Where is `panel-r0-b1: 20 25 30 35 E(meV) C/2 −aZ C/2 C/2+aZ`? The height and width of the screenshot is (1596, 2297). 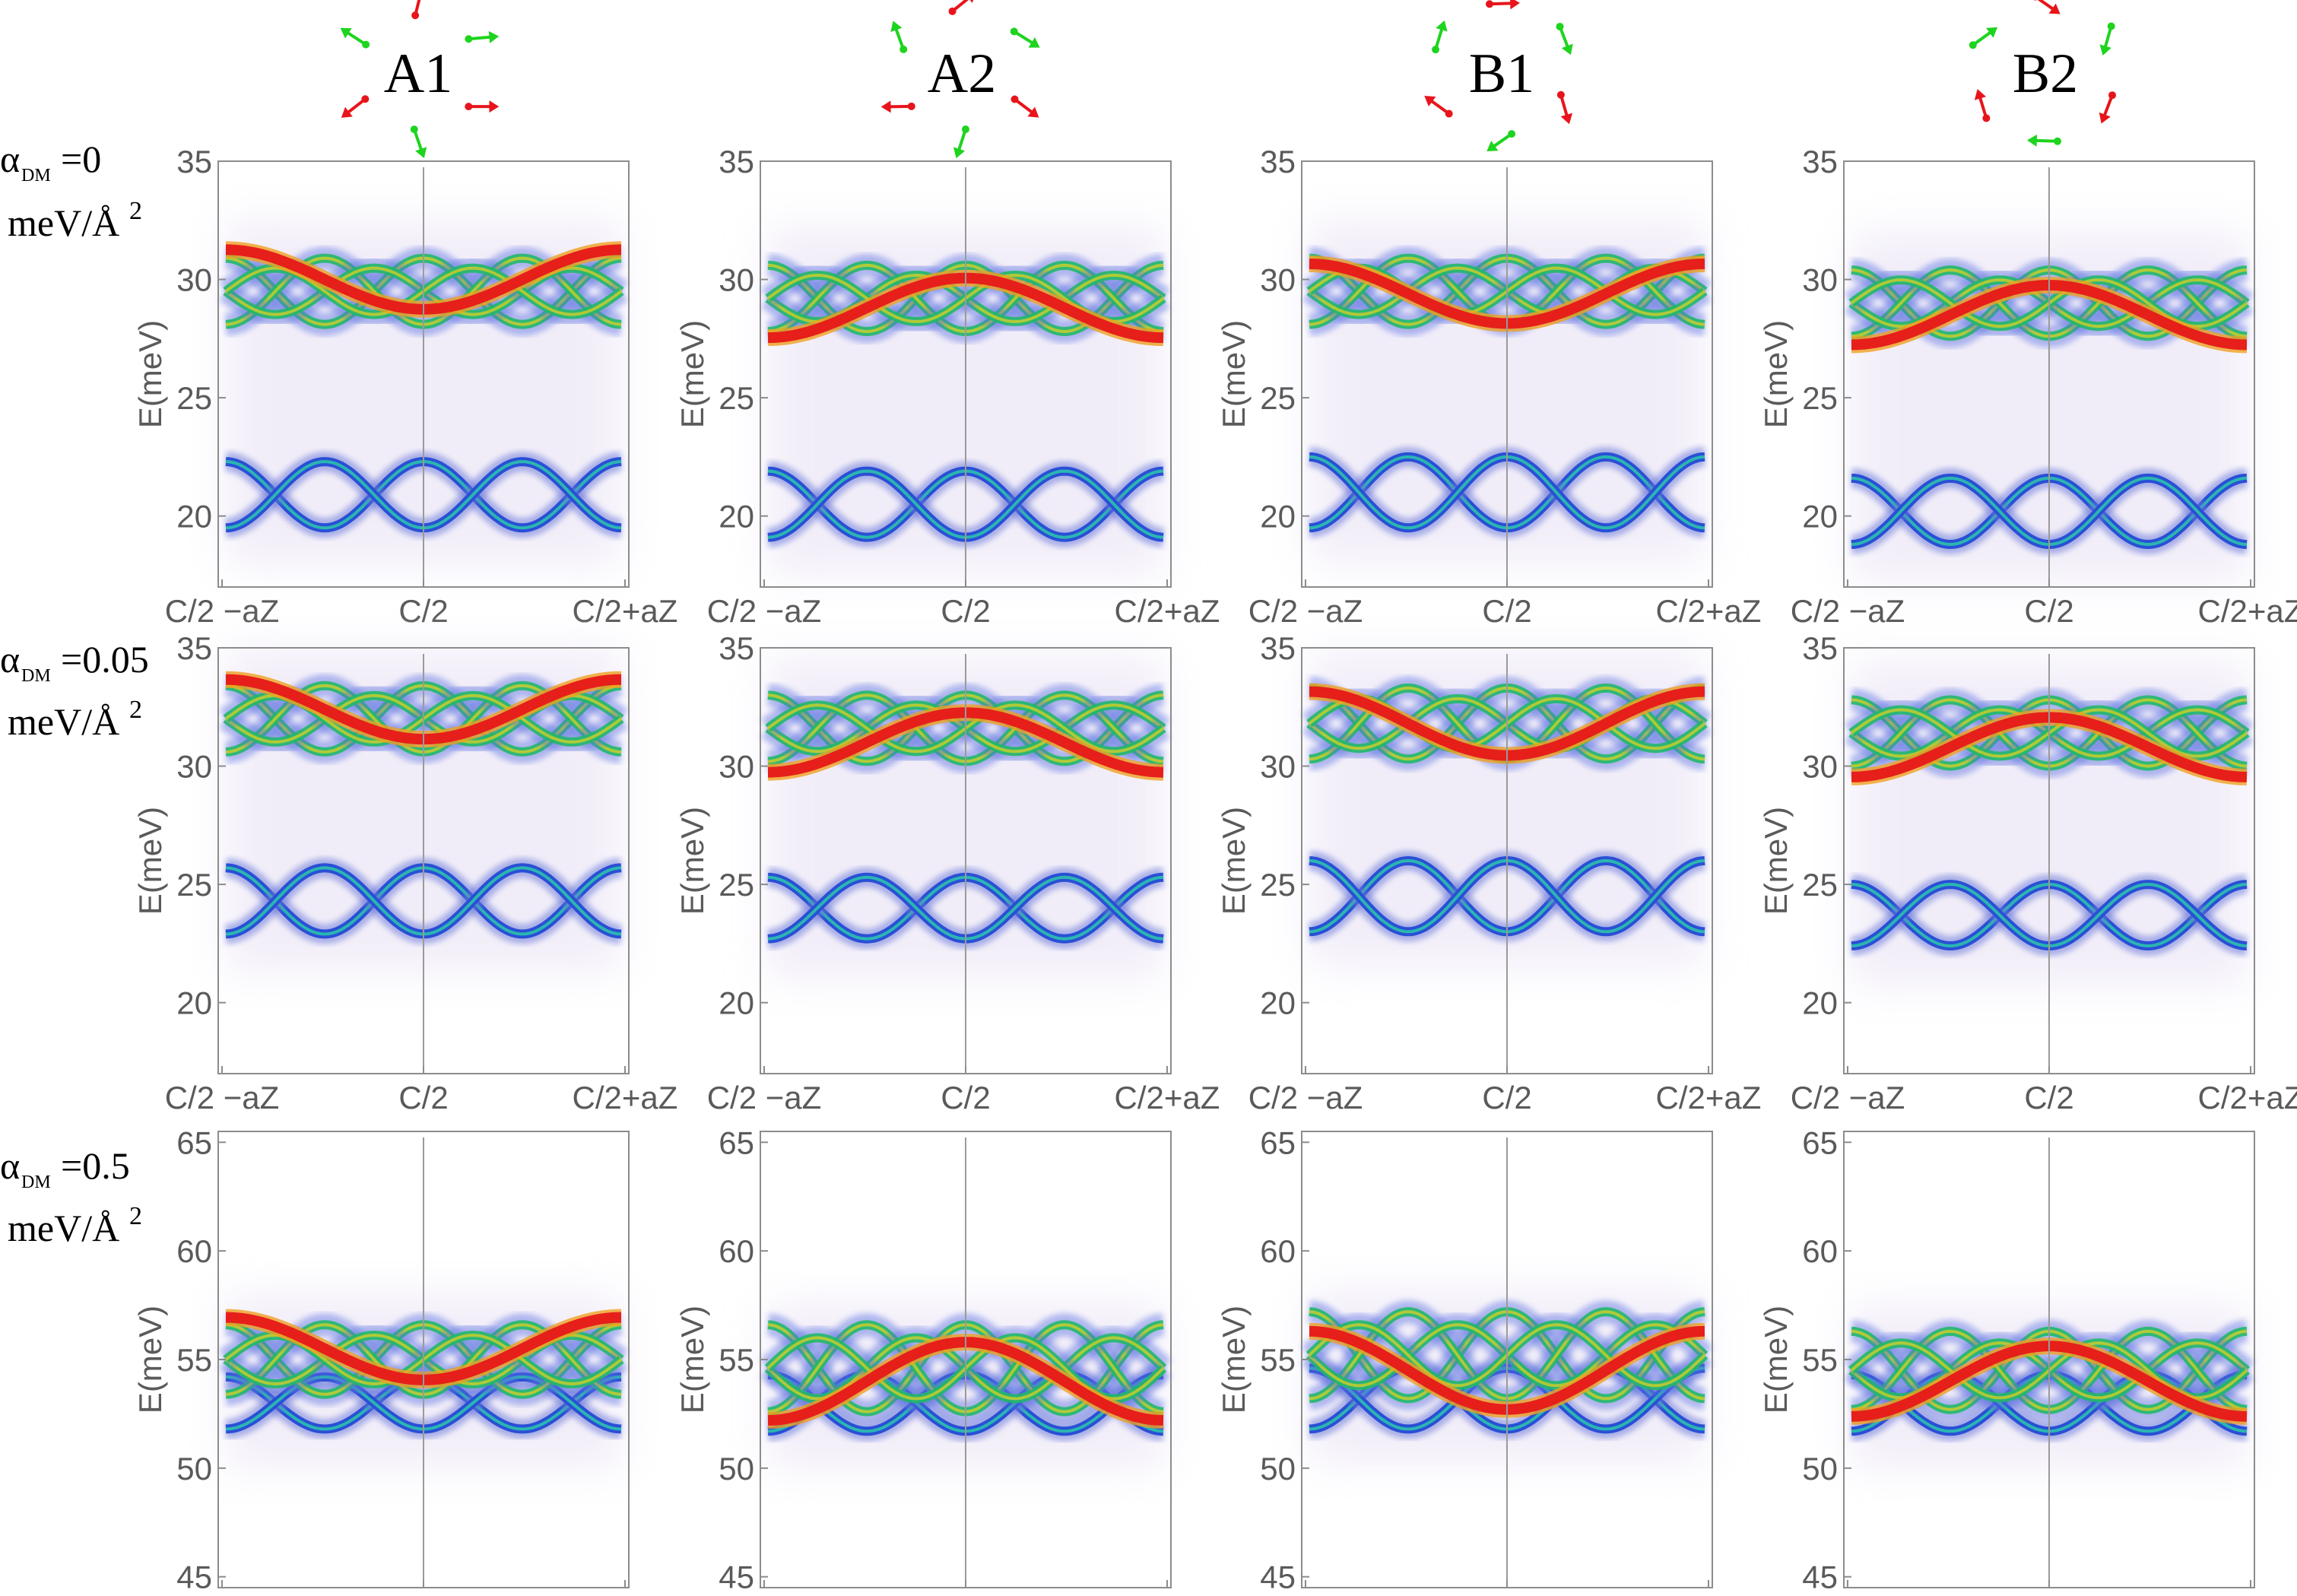 panel-r0-b1: 20 25 30 35 E(meV) C/2 −aZ C/2 C/2+aZ is located at coordinates (1488, 387).